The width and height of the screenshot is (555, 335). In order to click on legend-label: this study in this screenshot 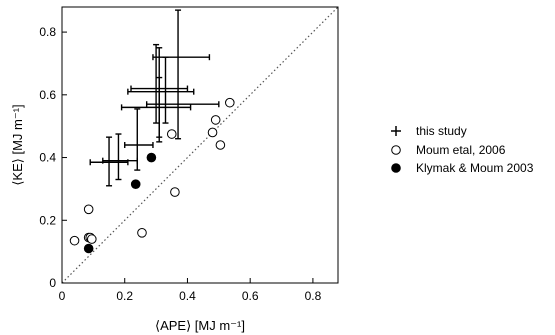, I will do `click(441, 131)`.